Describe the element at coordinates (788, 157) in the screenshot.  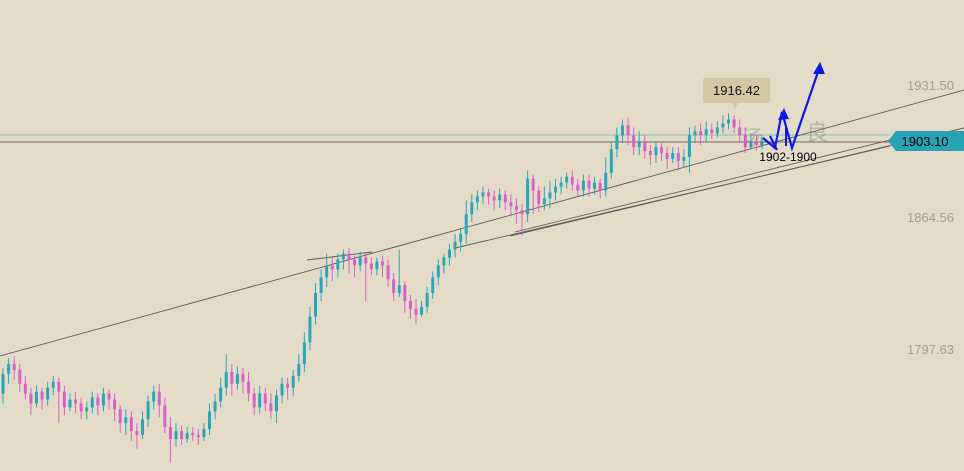
I see `target-range-annotation: 1902-1900` at that location.